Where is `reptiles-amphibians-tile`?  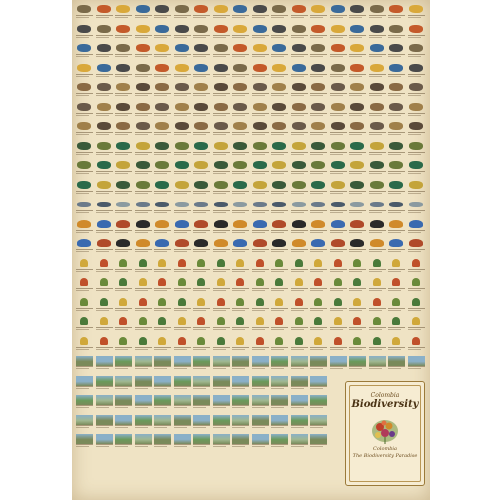 reptiles-amphibians-tile is located at coordinates (85, 170).